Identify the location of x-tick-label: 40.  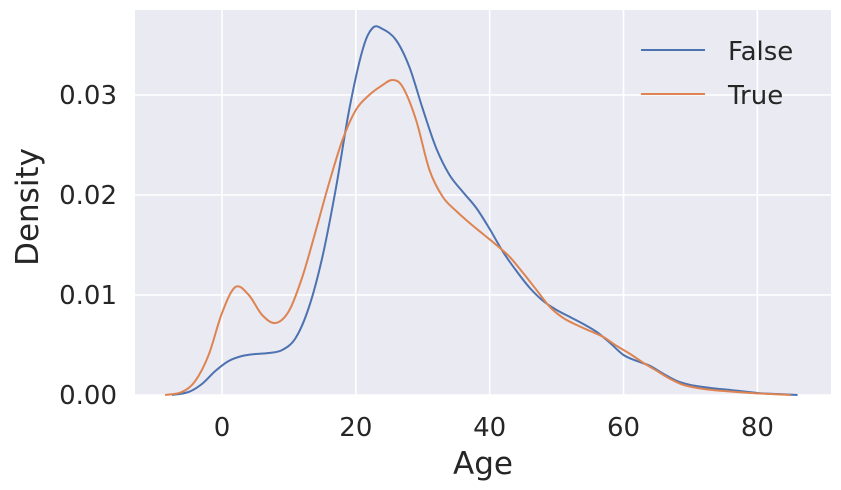
(489, 428).